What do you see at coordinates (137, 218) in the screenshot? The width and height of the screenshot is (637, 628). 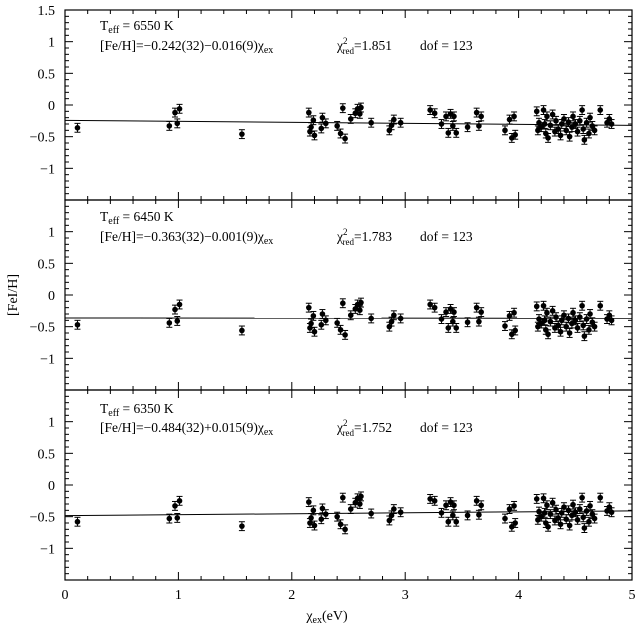 I see `teff-annotation: Teff = 6450 K` at bounding box center [137, 218].